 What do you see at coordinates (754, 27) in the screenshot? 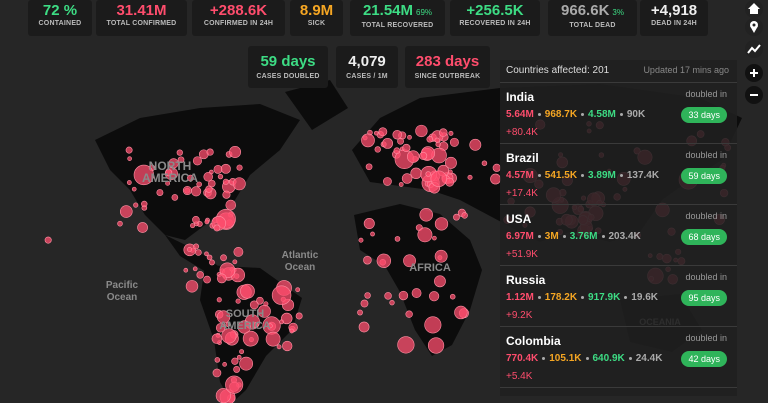
I see `location-button` at bounding box center [754, 27].